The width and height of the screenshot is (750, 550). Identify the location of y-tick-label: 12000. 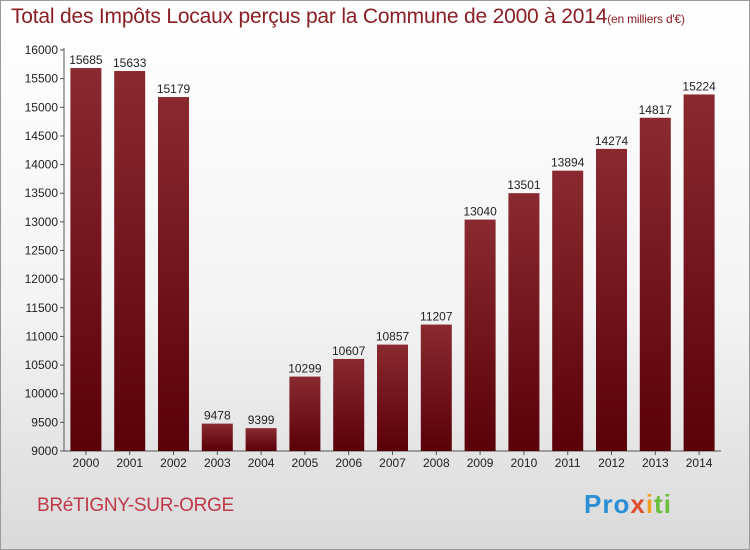
(42, 279).